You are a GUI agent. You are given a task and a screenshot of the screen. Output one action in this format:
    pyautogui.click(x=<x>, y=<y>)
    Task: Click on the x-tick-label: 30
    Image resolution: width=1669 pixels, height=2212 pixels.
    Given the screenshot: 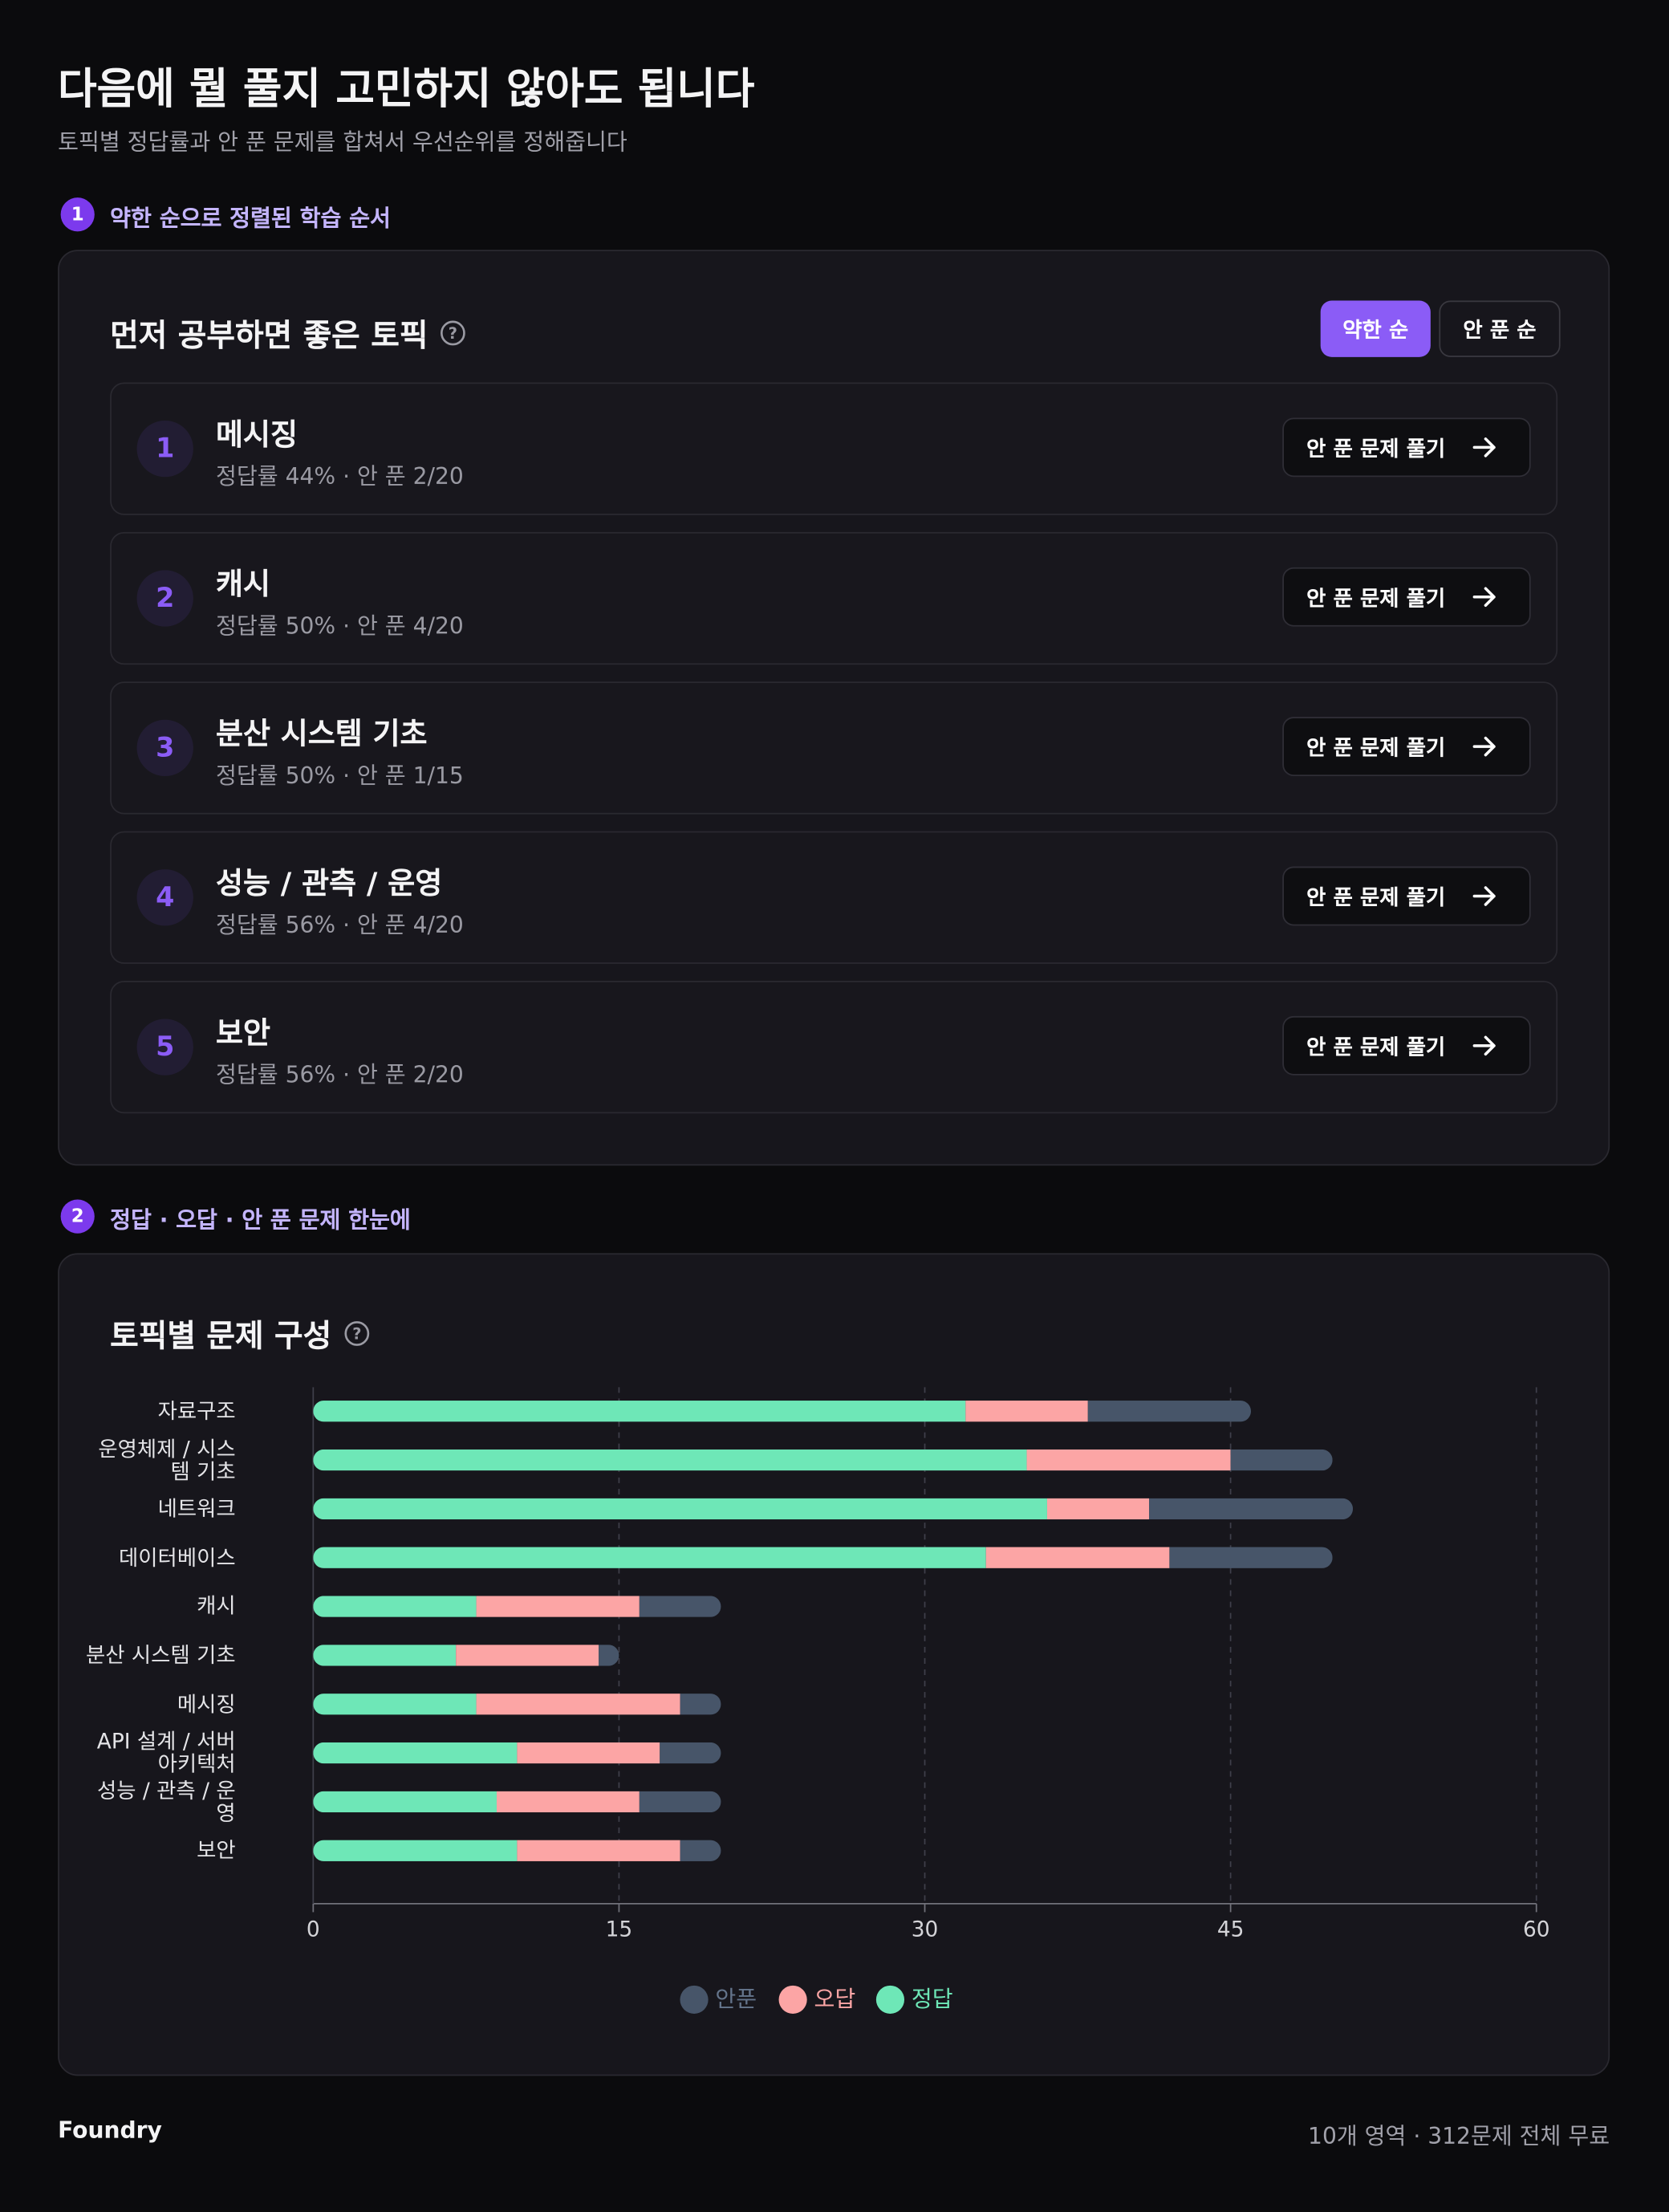 What is the action you would take?
    pyautogui.click(x=925, y=1929)
    